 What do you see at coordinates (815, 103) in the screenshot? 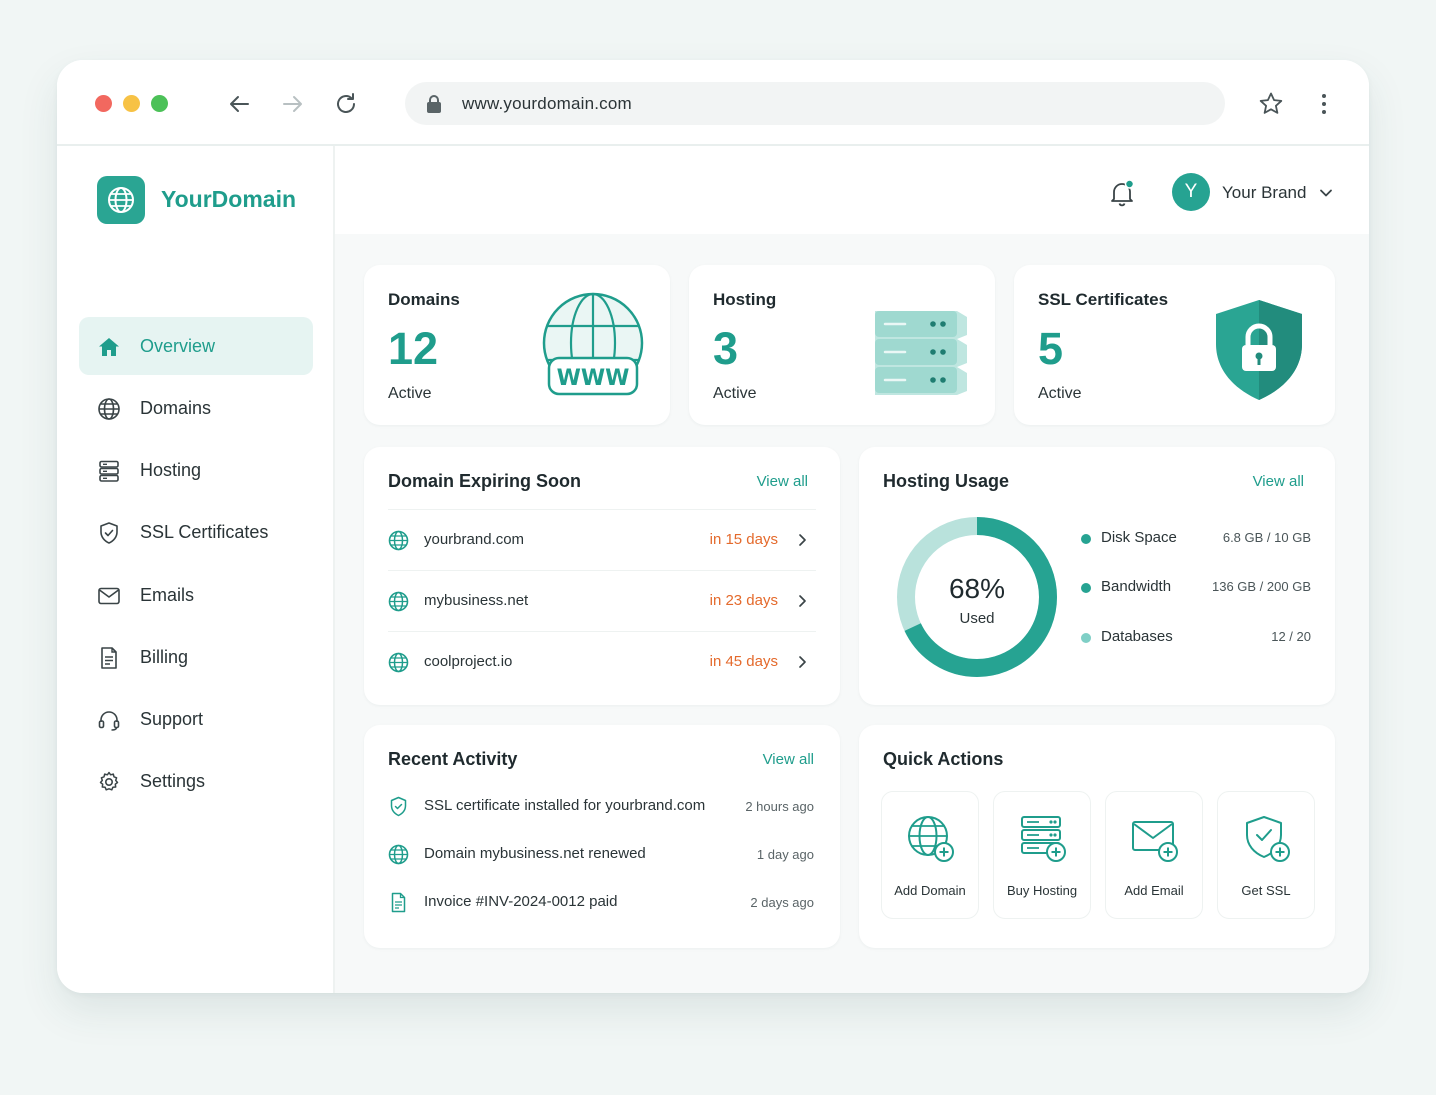
I see `address-bar: www.yourdomain.com` at bounding box center [815, 103].